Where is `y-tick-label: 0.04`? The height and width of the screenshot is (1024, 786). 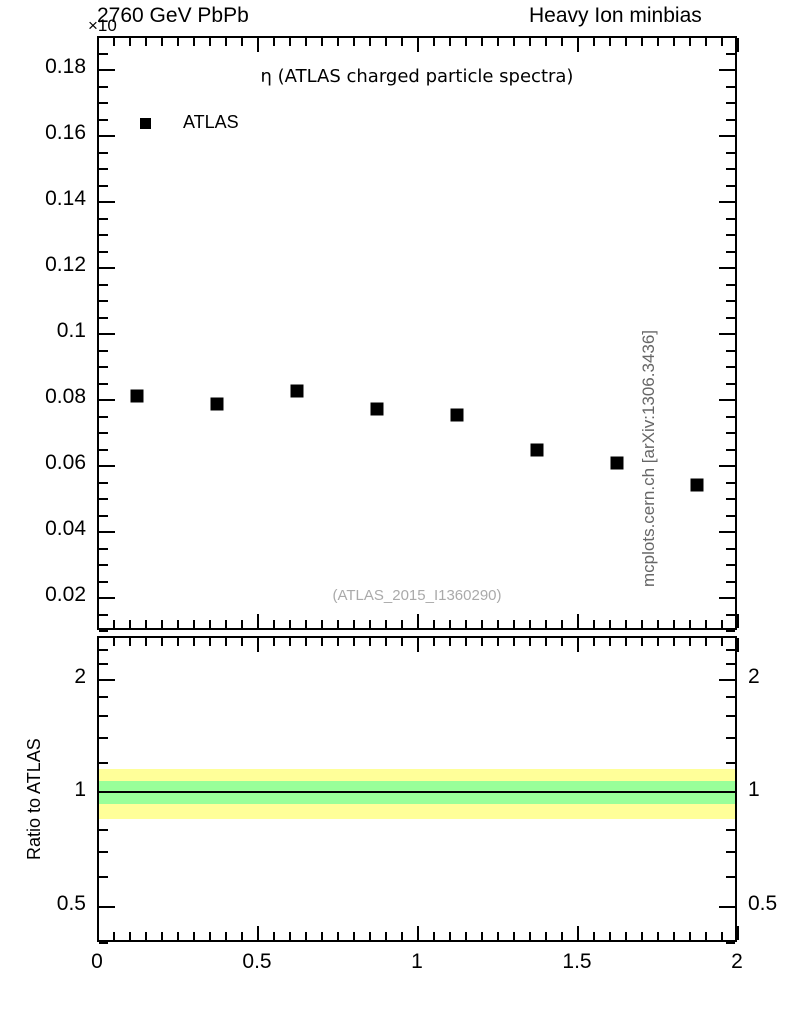
y-tick-label: 0.04 is located at coordinates (65, 528).